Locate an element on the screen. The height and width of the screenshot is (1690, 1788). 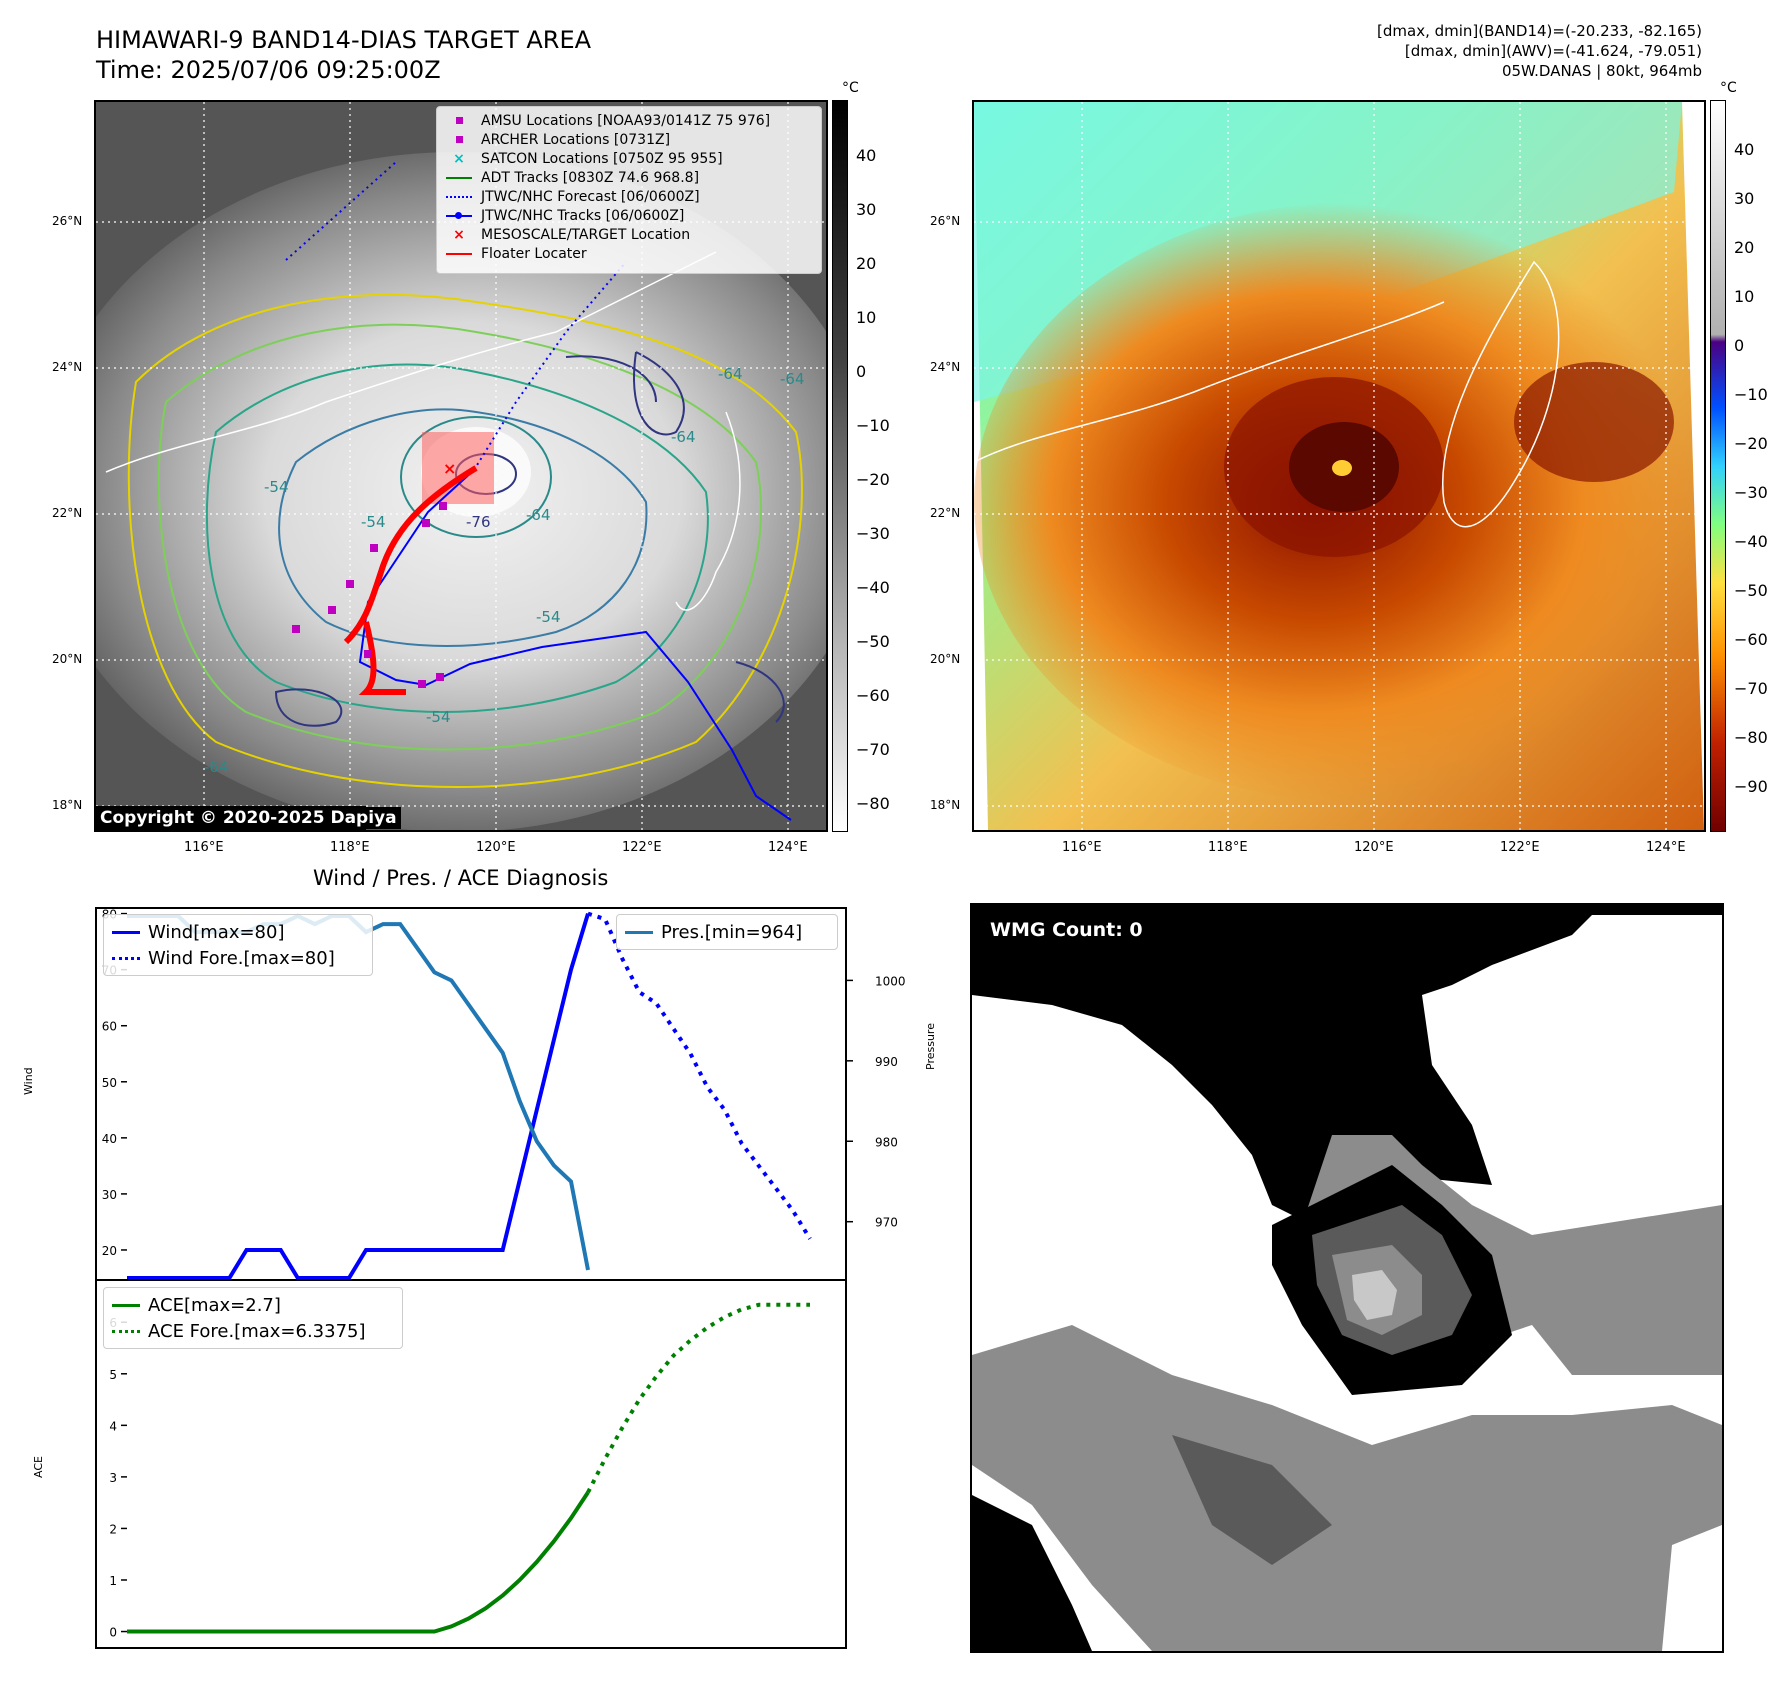
wmg-count-label: WMG Count: 0 is located at coordinates (1066, 930).